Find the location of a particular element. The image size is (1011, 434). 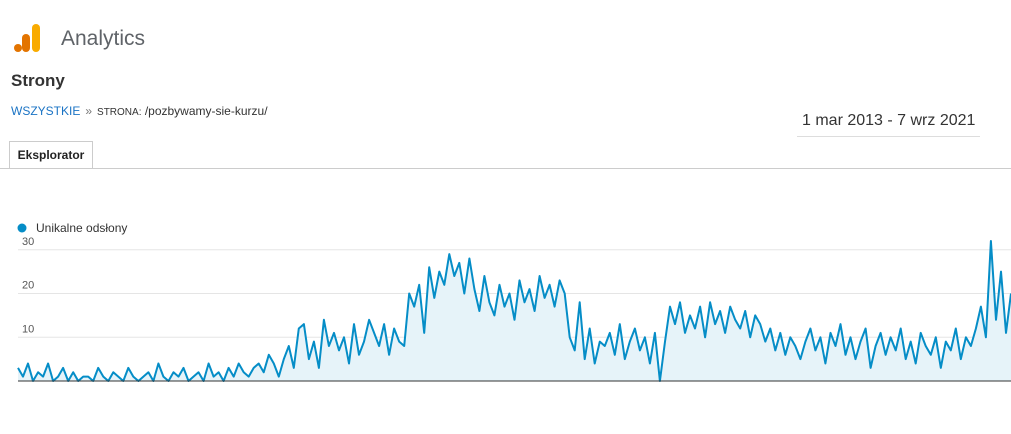

logo is located at coordinates (27, 38).